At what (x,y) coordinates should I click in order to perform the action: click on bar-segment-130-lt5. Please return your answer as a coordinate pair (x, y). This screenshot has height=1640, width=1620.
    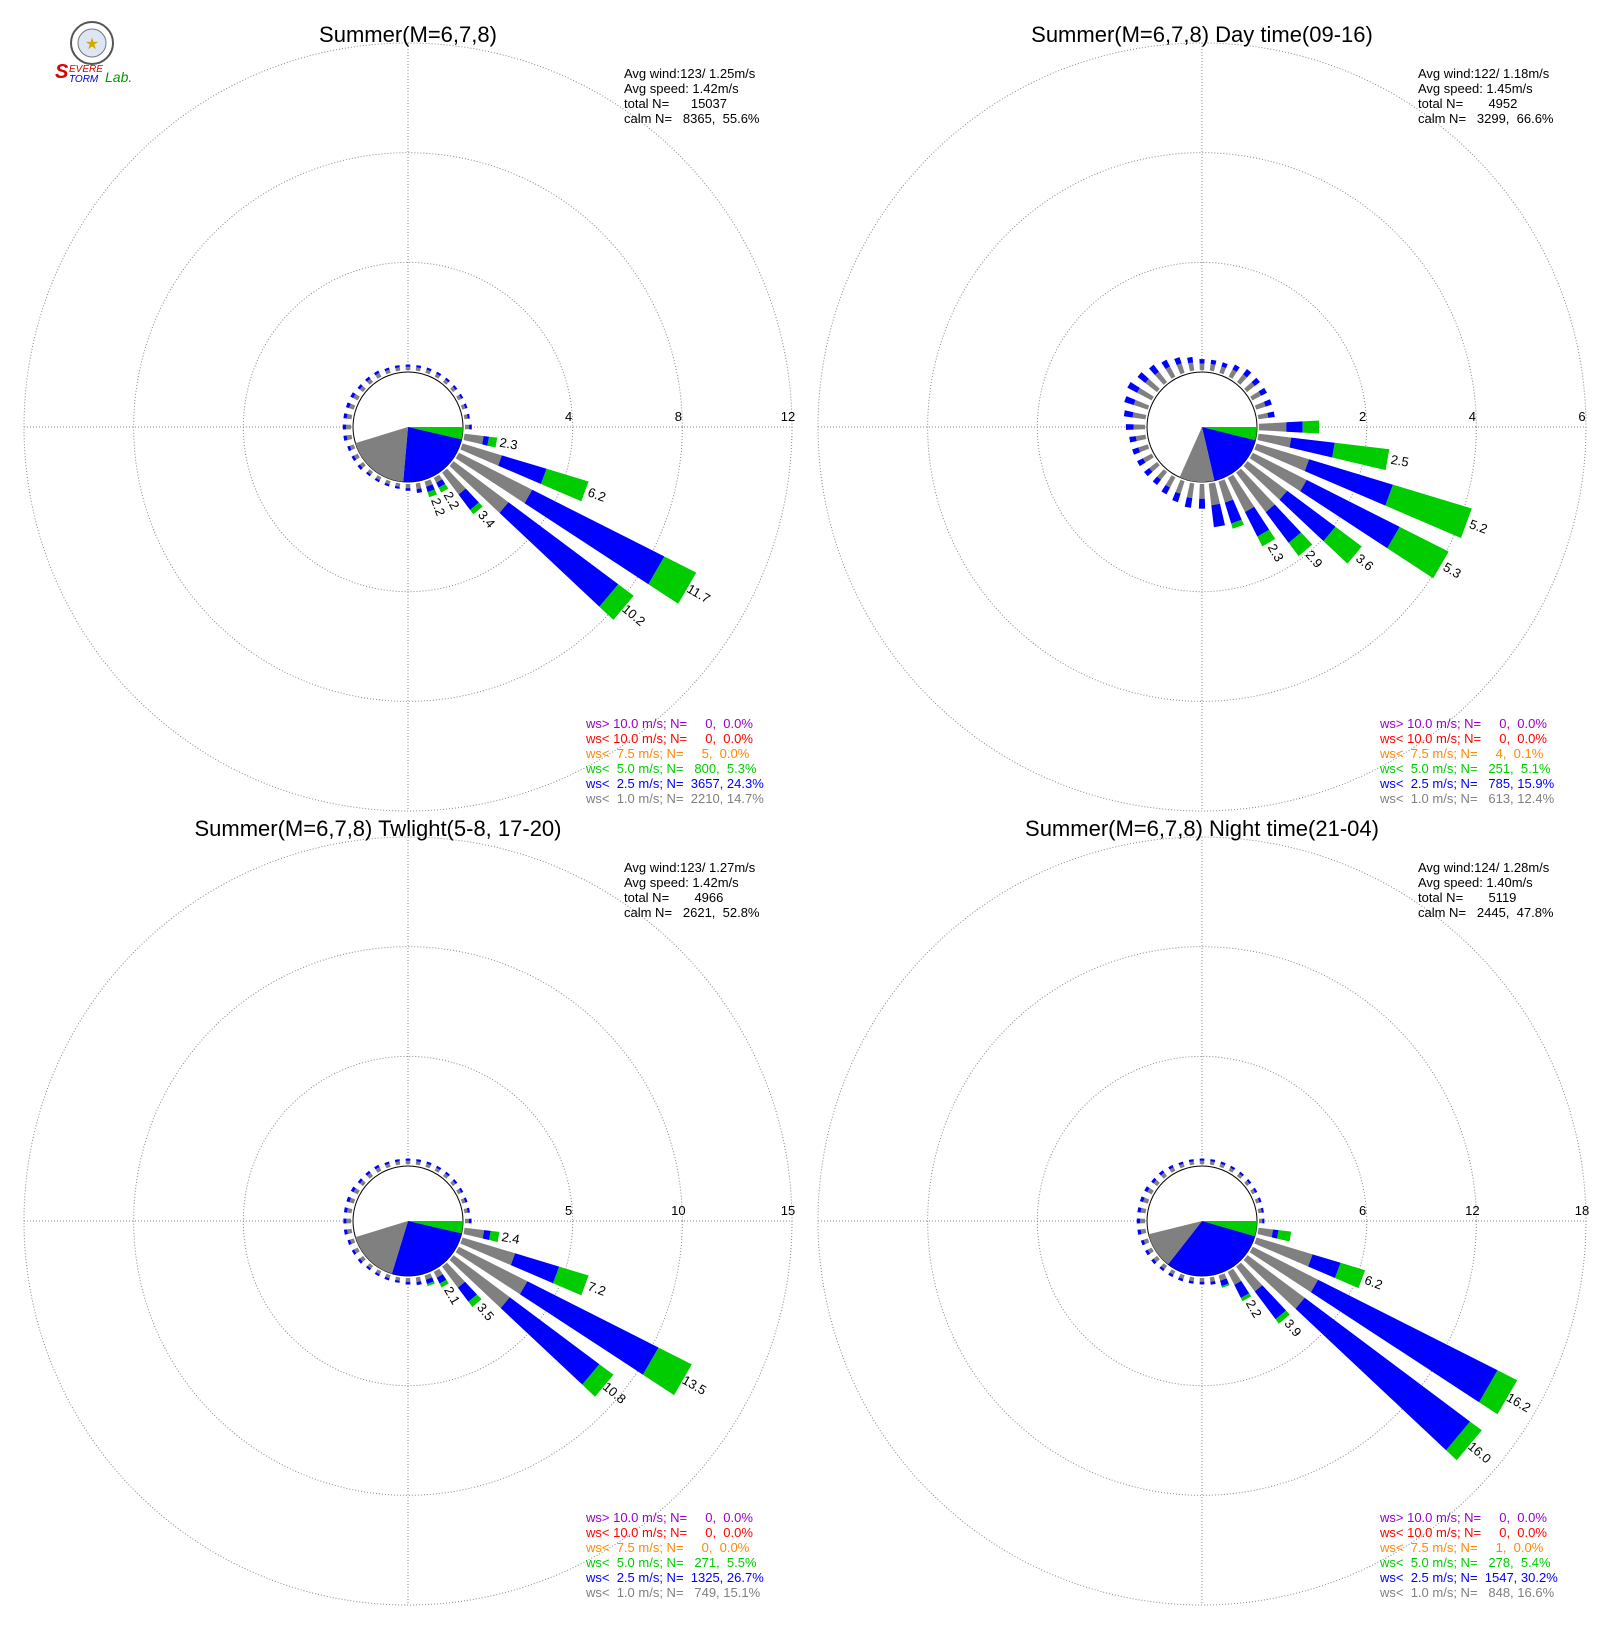
    Looking at the image, I should click on (1342, 545).